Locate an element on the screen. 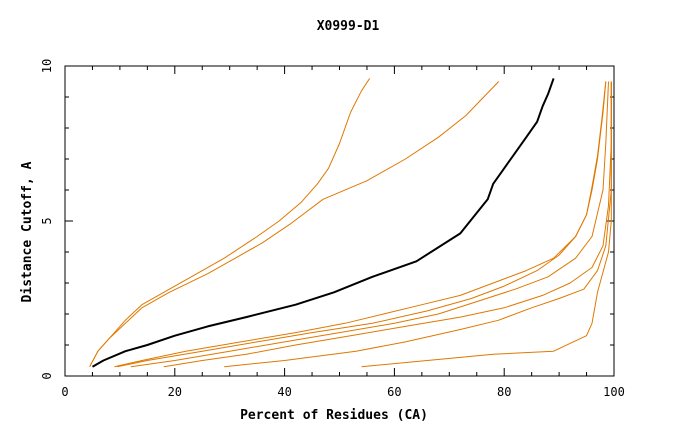  x-tick-label: 60 is located at coordinates (394, 392).